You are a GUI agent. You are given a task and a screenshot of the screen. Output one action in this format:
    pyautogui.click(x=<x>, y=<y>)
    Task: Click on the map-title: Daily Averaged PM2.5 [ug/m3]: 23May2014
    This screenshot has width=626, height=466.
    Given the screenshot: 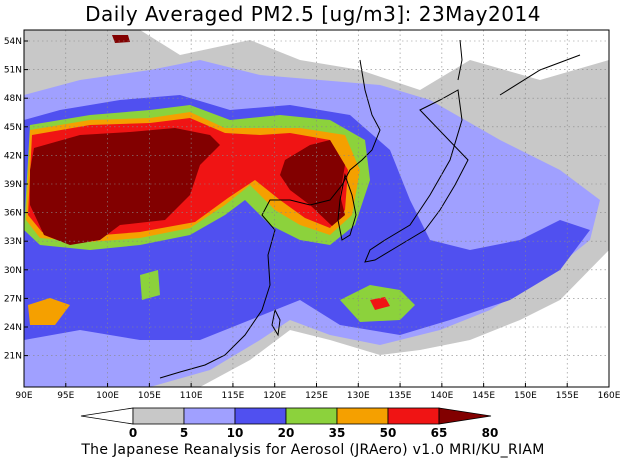 What is the action you would take?
    pyautogui.click(x=313, y=14)
    